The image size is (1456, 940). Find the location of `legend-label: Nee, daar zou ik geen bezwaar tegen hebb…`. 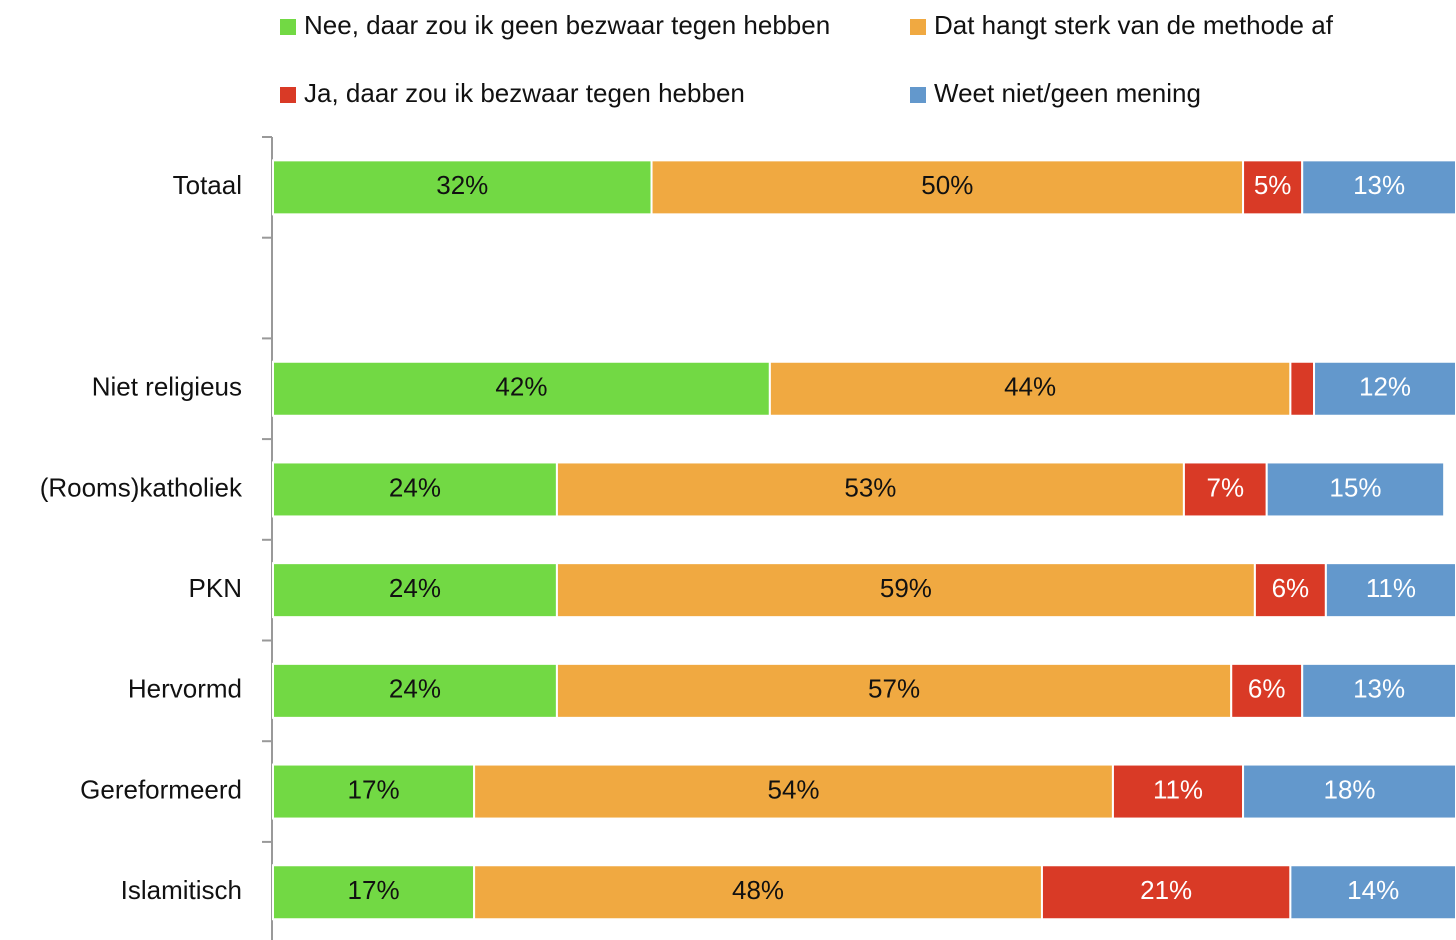

legend-label: Nee, daar zou ik geen bezwaar tegen hebb… is located at coordinates (567, 25).